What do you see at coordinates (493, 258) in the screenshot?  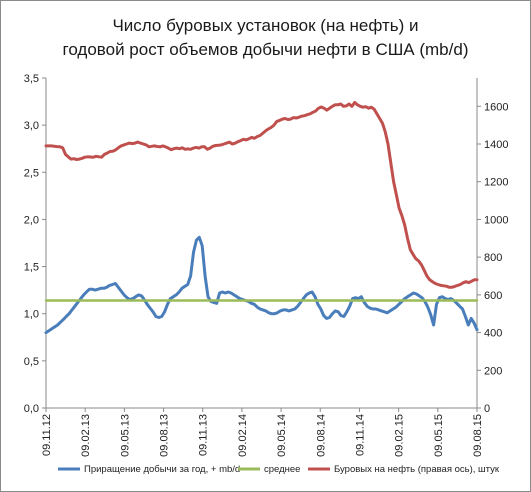 I see `y-right-tick-label: 800` at bounding box center [493, 258].